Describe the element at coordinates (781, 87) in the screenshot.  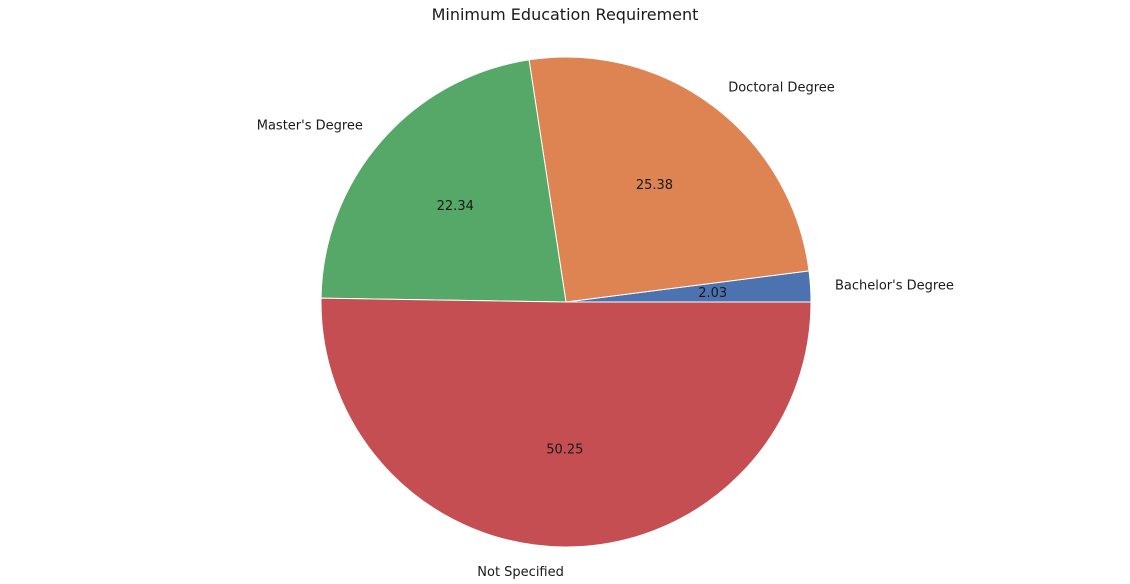
I see `pie-category-label-doctoral-degree: Doctoral Degree` at that location.